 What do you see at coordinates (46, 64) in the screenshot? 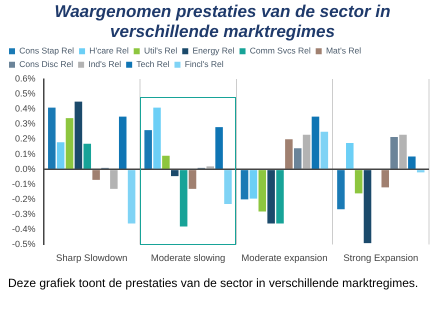
I see `legend-label: Cons Disc Rel` at bounding box center [46, 64].